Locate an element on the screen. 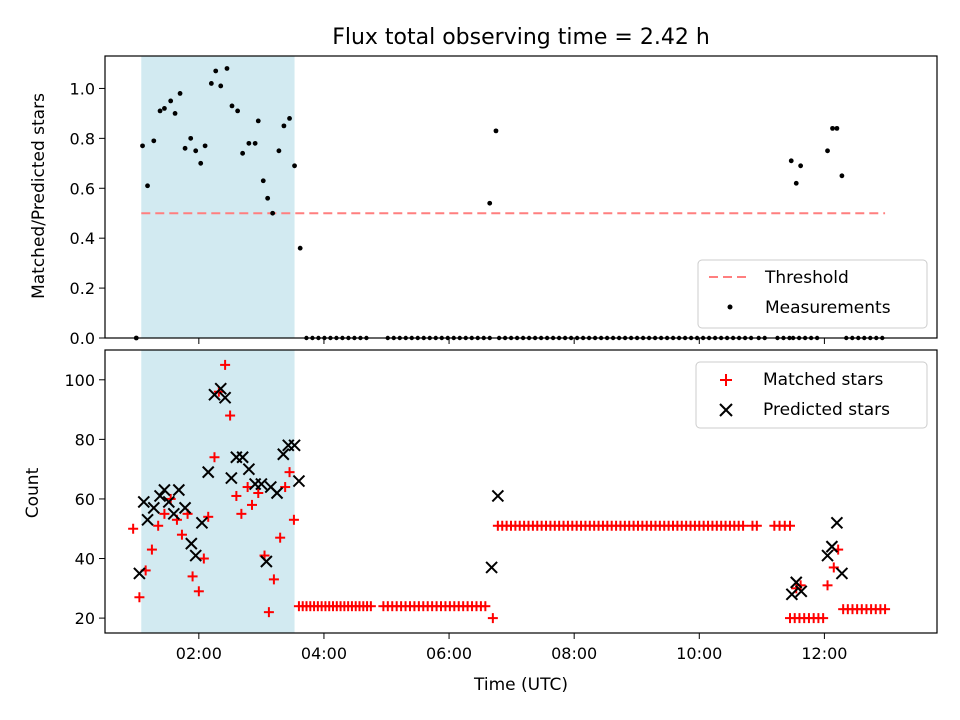 The image size is (960, 720). y-tick-label: 0.4 is located at coordinates (82, 238).